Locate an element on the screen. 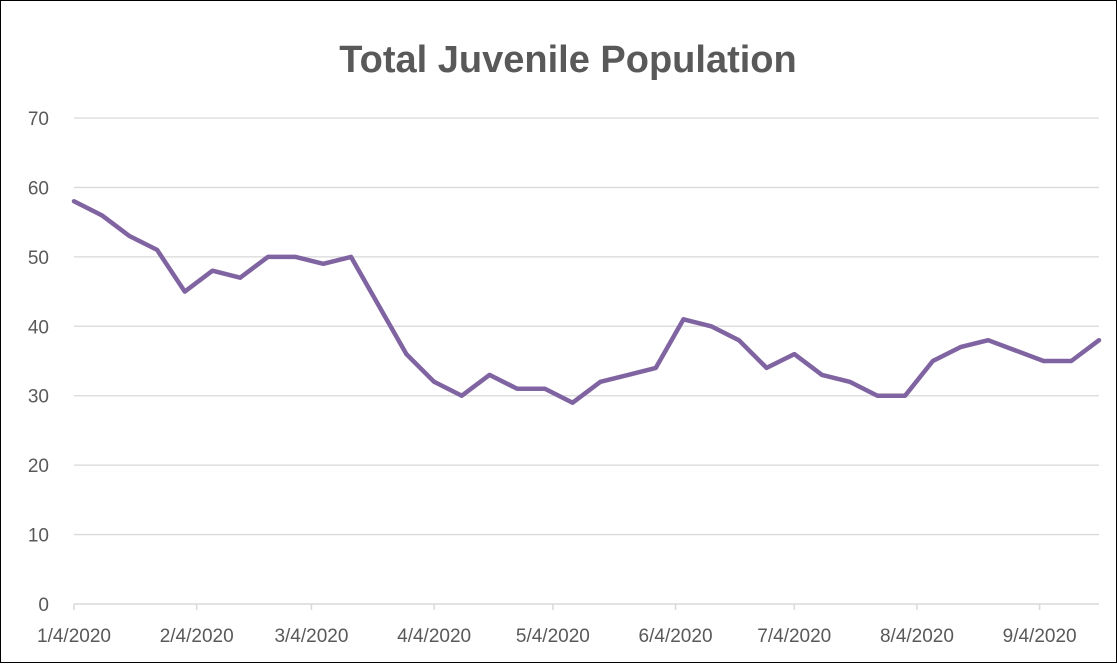 The height and width of the screenshot is (664, 1117). y-tick-label: 0 is located at coordinates (43, 605).